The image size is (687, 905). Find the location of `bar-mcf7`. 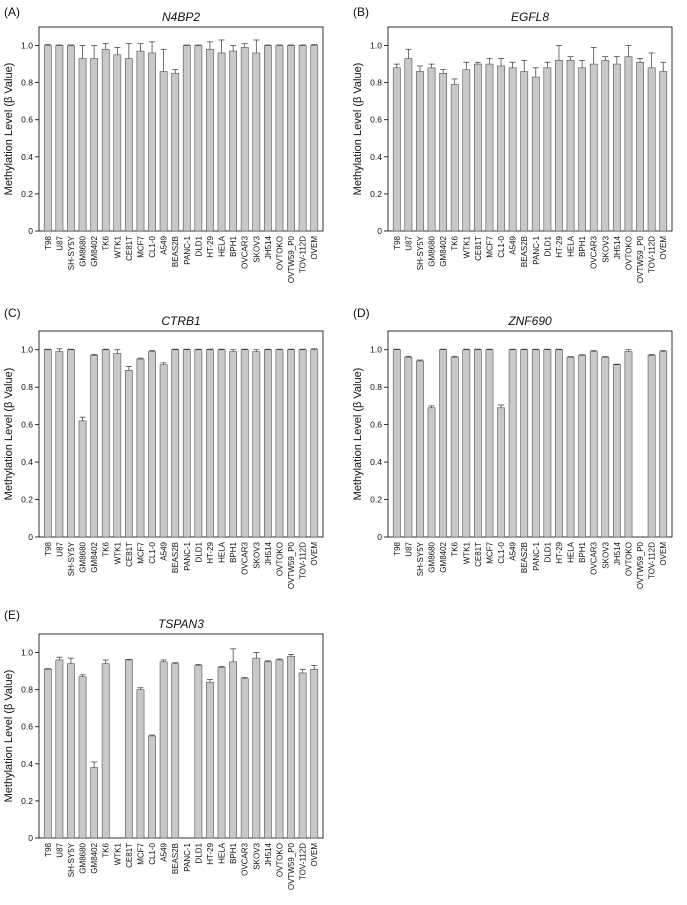

bar-mcf7 is located at coordinates (489, 443).